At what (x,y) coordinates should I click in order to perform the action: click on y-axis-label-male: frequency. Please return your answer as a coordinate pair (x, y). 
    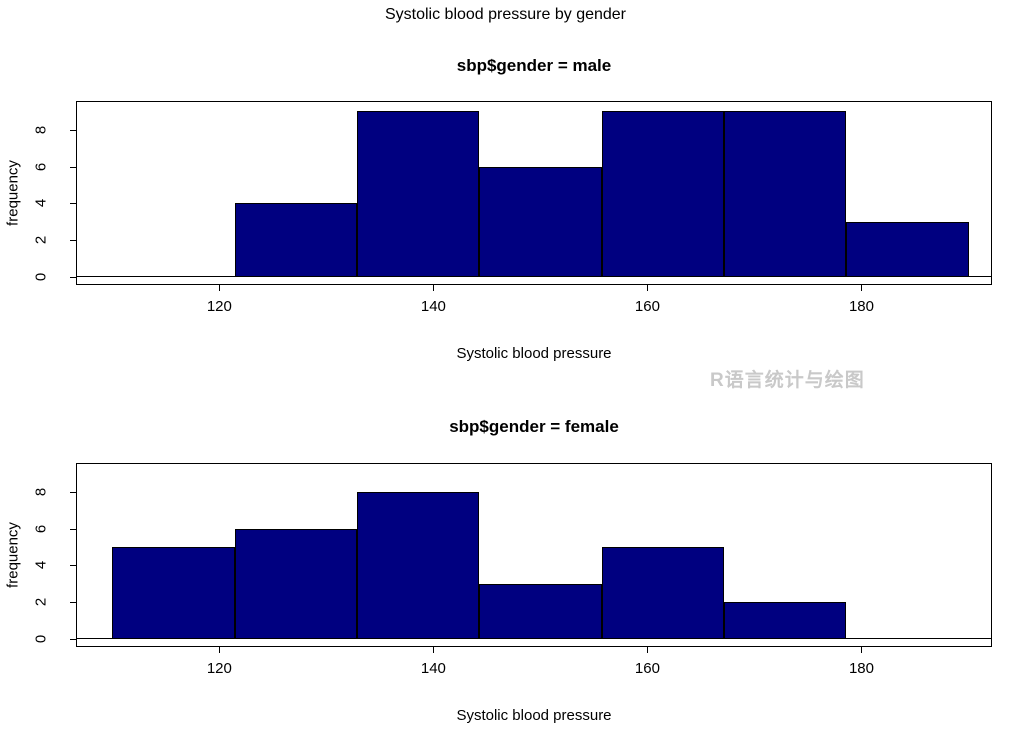
    Looking at the image, I should click on (13, 193).